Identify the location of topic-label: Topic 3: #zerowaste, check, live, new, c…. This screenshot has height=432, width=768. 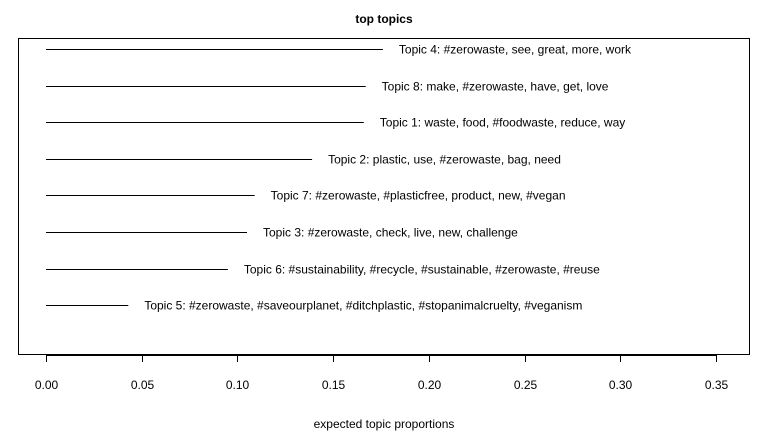
(390, 233).